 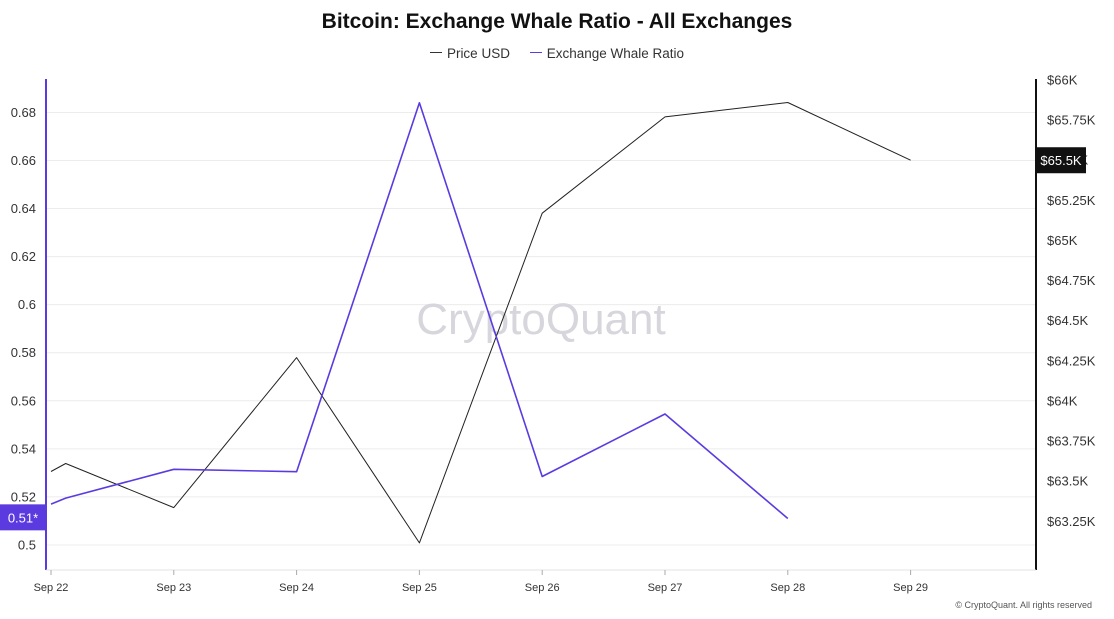 I want to click on y-left-tick-label: 0.54, so click(x=23, y=448).